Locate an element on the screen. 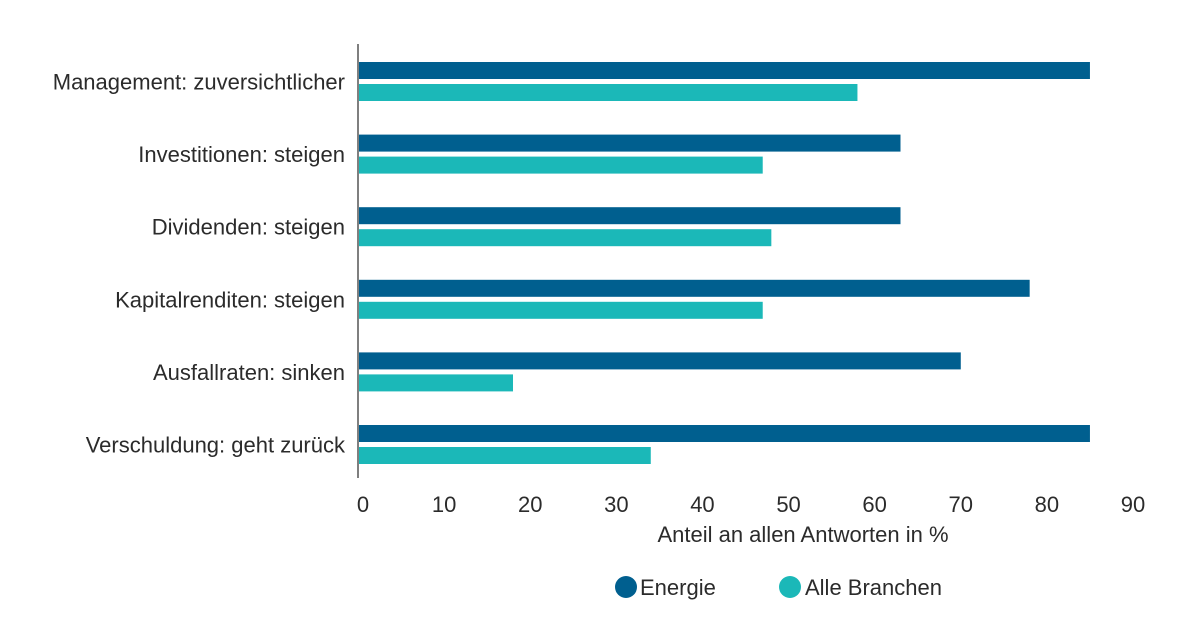 The height and width of the screenshot is (631, 1200). x-tick-label: 20 is located at coordinates (530, 504).